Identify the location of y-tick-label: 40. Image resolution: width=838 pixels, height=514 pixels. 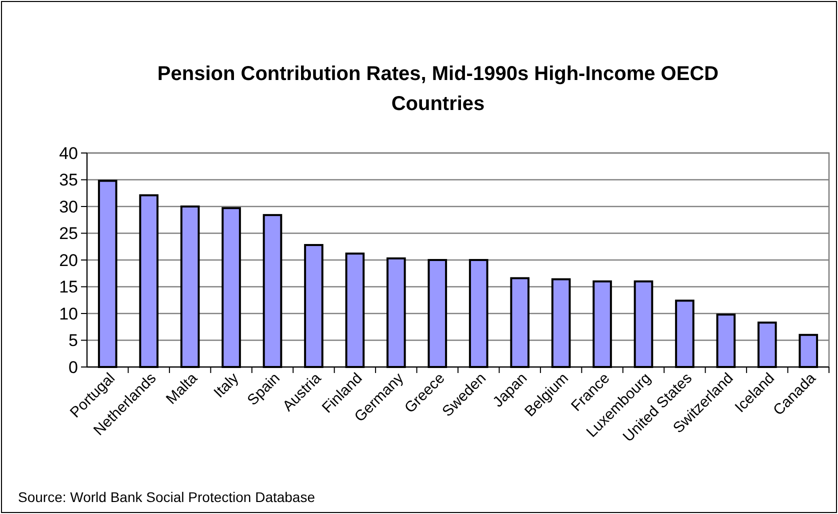
(68, 153).